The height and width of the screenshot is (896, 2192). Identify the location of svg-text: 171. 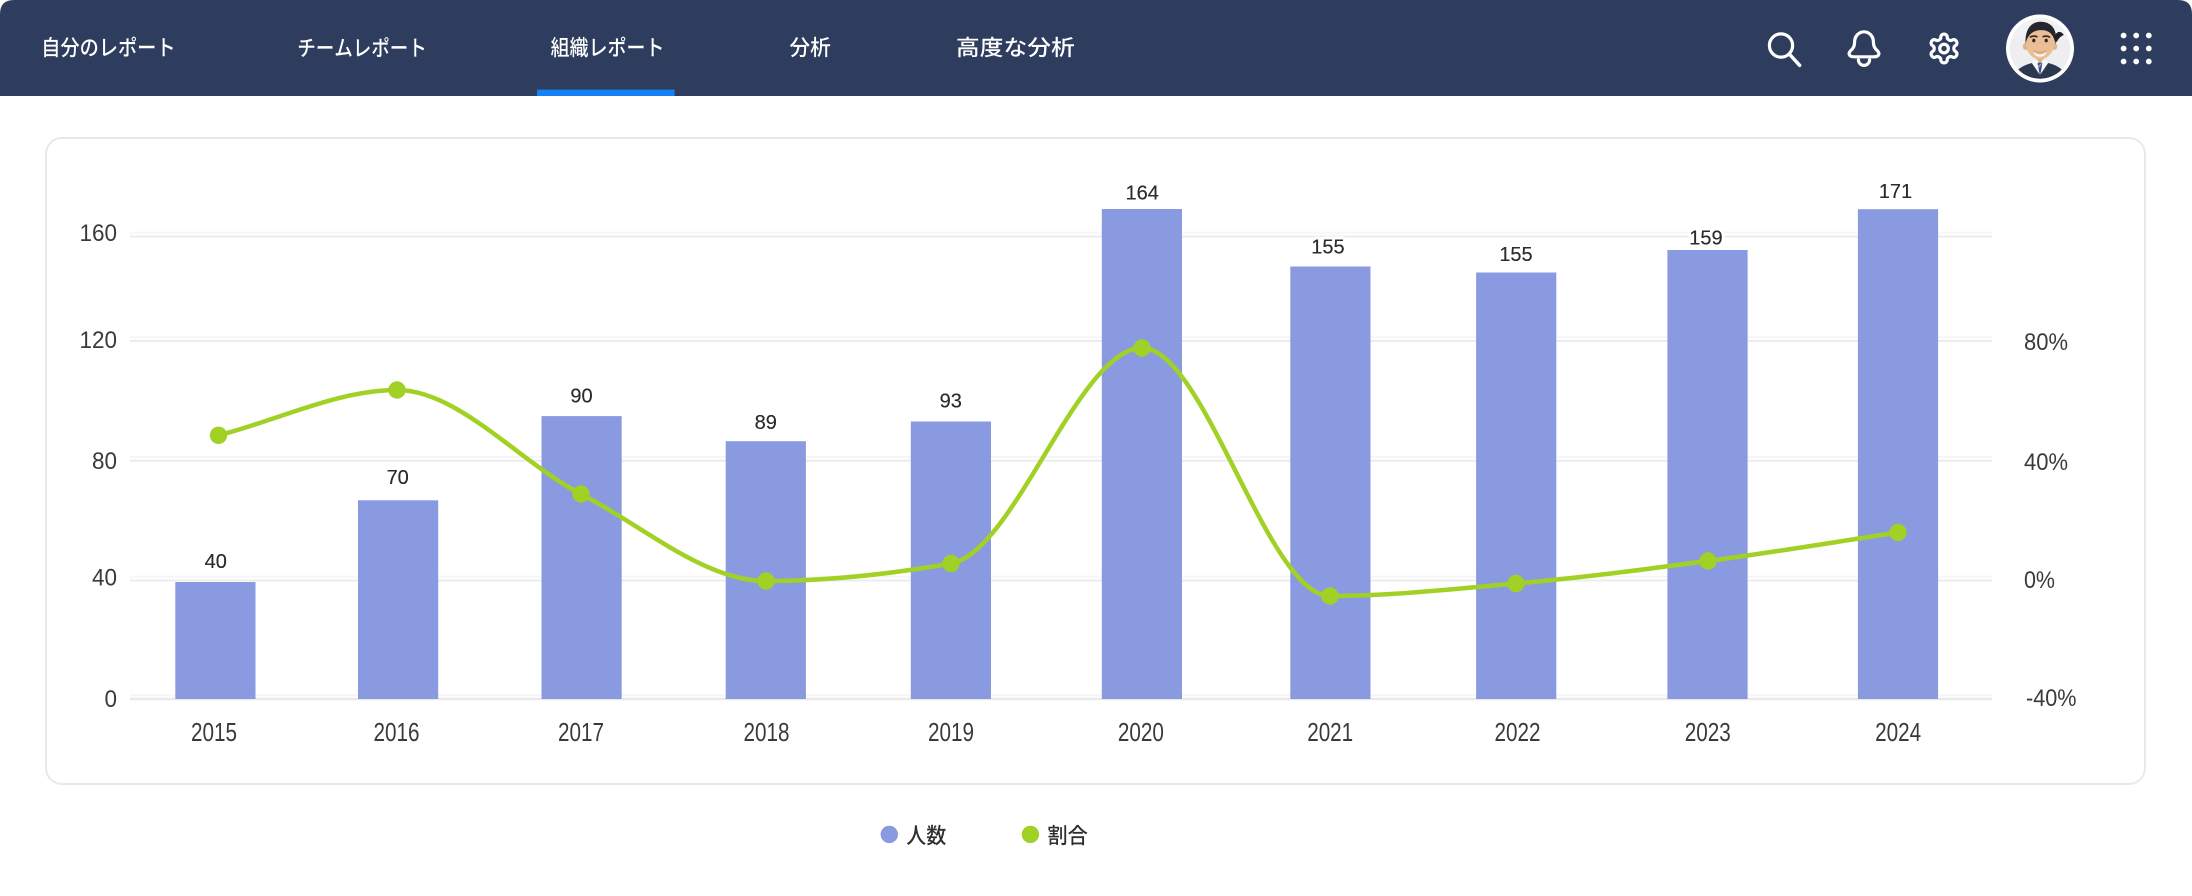
(1895, 192).